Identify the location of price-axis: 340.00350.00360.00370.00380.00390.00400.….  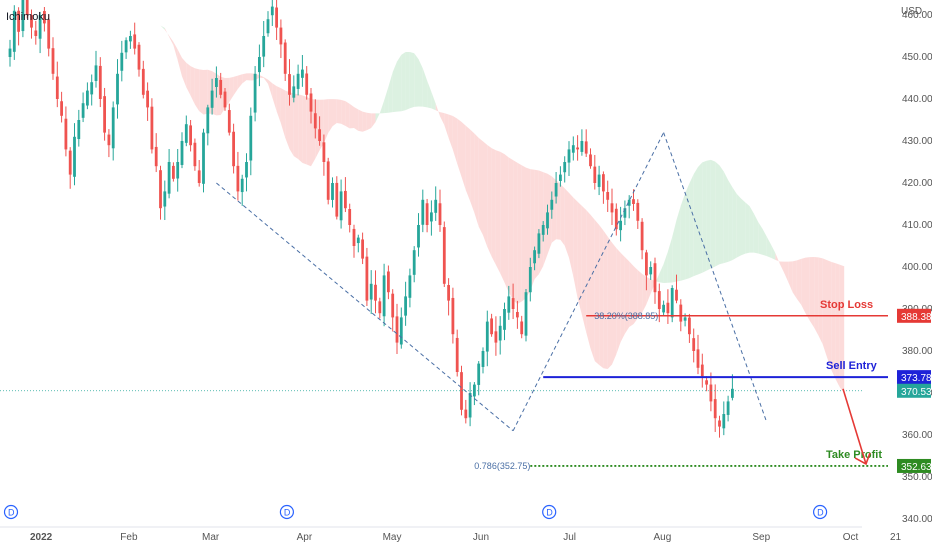
(914, 267).